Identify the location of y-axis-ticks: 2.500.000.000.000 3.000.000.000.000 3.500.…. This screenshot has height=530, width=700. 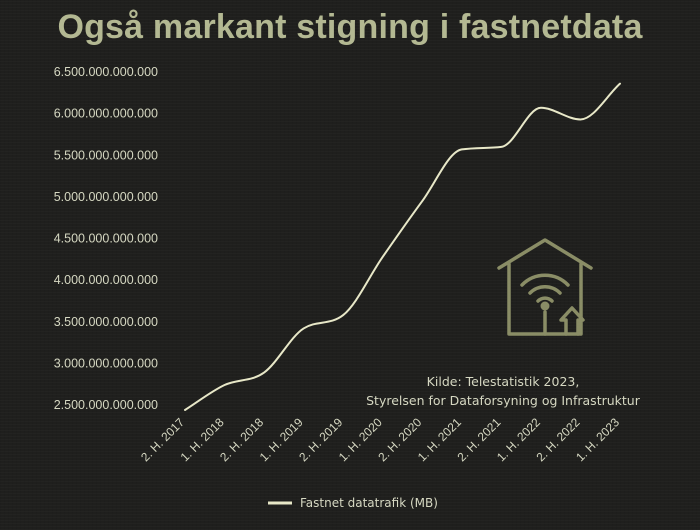
(106, 238).